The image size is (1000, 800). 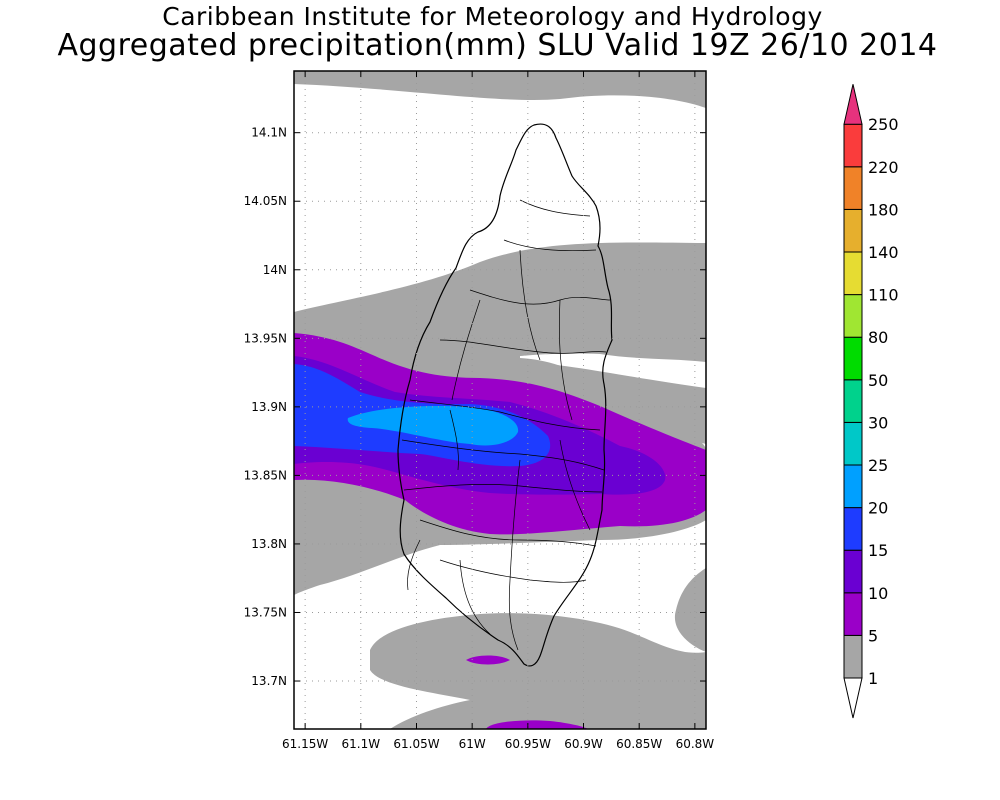 I want to click on colorbar-label: 15, so click(x=878, y=550).